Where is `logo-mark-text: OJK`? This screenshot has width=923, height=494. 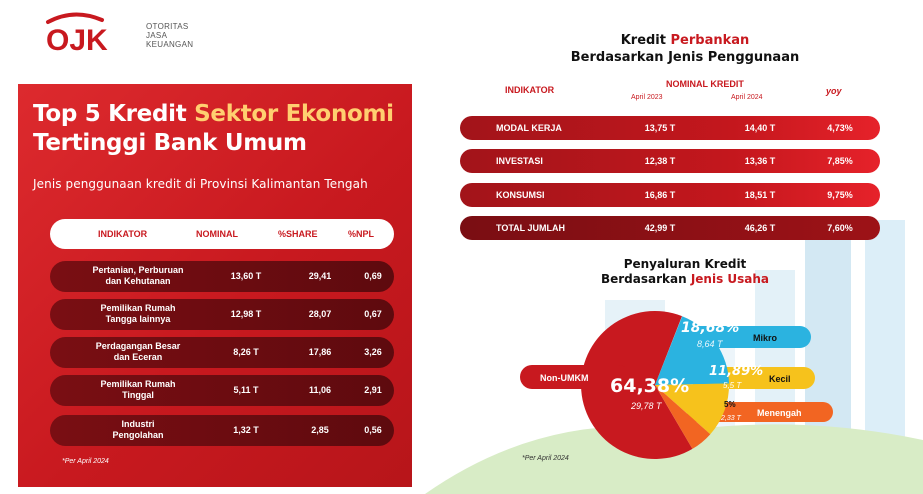
logo-mark-text: OJK is located at coordinates (77, 40).